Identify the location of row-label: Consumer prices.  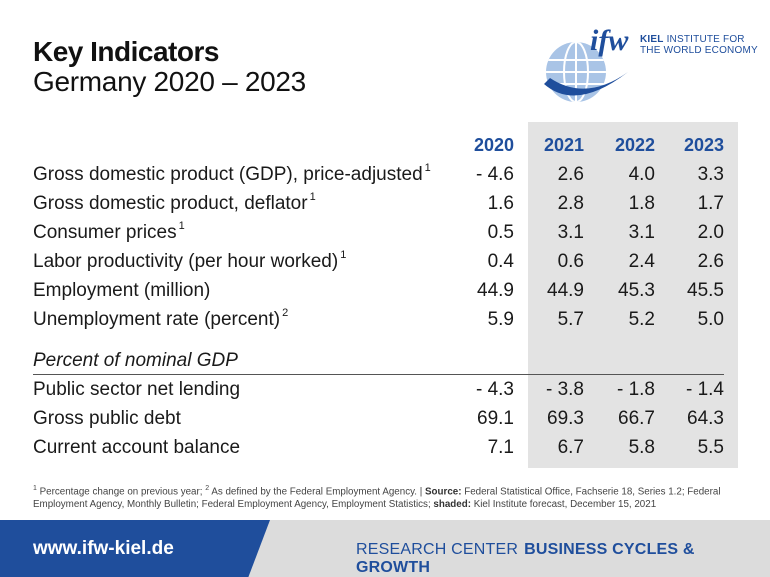
(105, 232).